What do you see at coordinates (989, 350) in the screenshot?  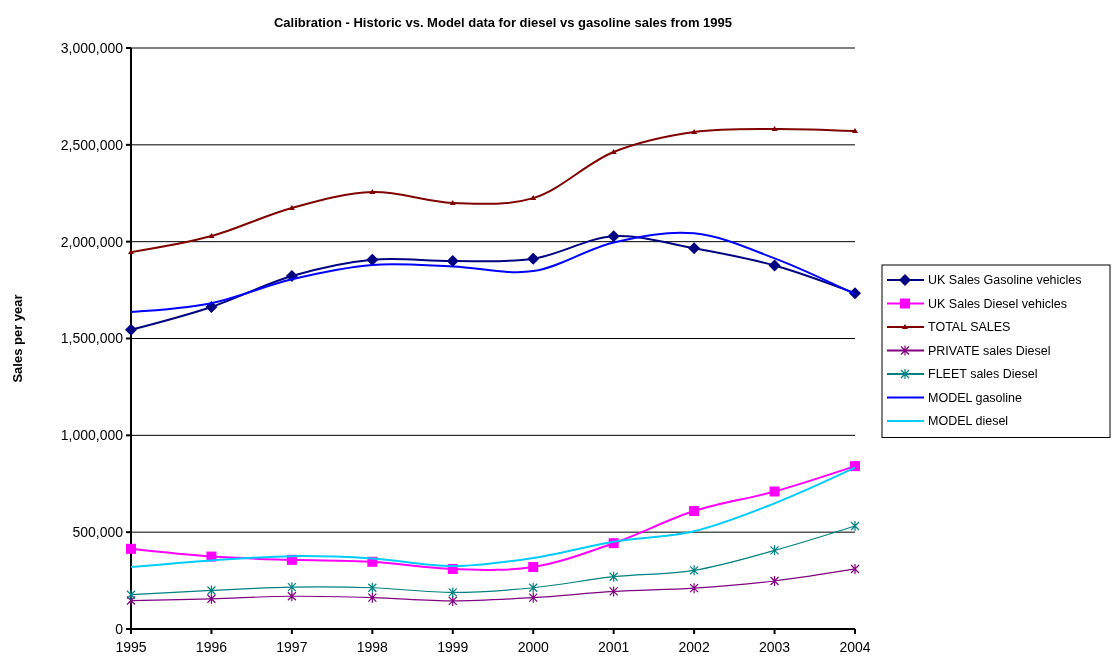 I see `legend-label: PRIVATE sales Diesel` at bounding box center [989, 350].